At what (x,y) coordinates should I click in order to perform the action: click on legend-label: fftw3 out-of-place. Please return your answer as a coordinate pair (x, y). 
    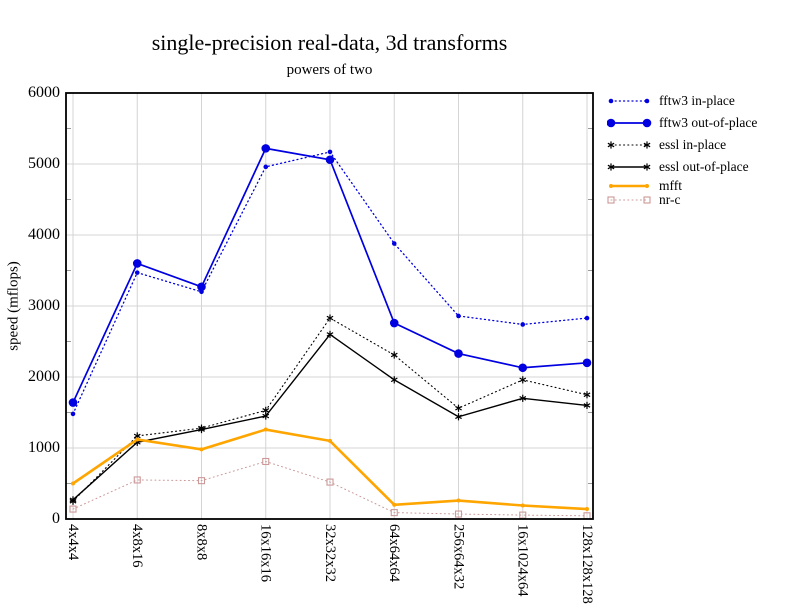
    Looking at the image, I should click on (708, 122).